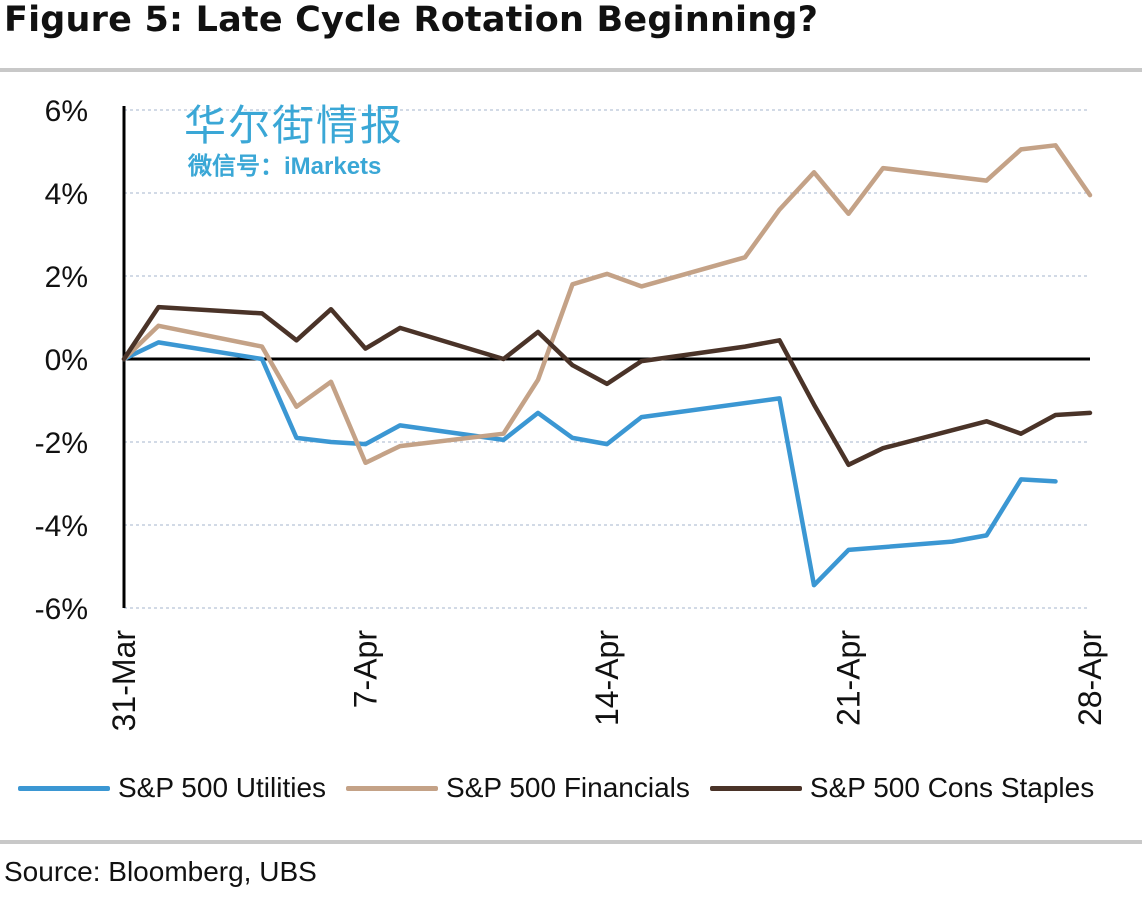 The width and height of the screenshot is (1146, 900). I want to click on x-tick-label: 14-Apr, so click(607, 678).